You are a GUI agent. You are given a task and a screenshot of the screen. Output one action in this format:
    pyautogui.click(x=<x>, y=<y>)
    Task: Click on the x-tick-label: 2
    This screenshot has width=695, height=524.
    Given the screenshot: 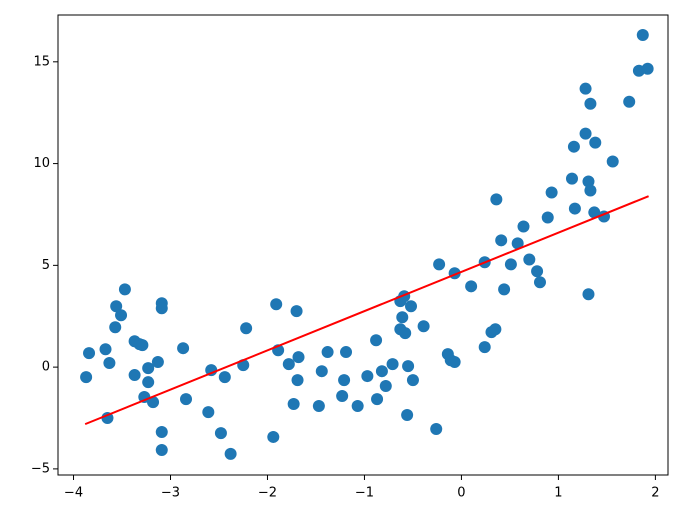 What is the action you would take?
    pyautogui.click(x=655, y=493)
    